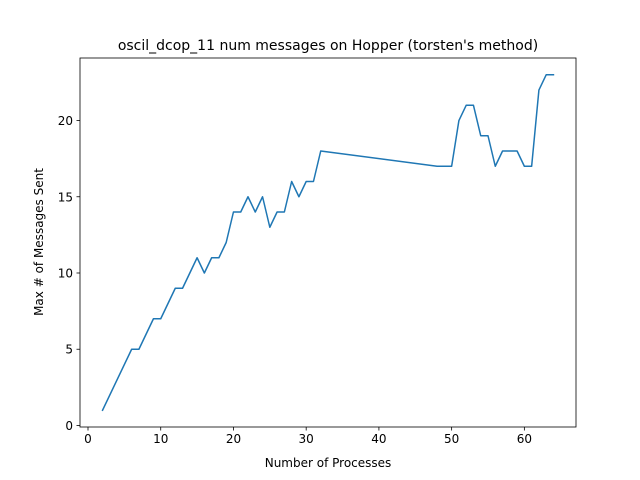  I want to click on x-tick-label: 10, so click(160, 439).